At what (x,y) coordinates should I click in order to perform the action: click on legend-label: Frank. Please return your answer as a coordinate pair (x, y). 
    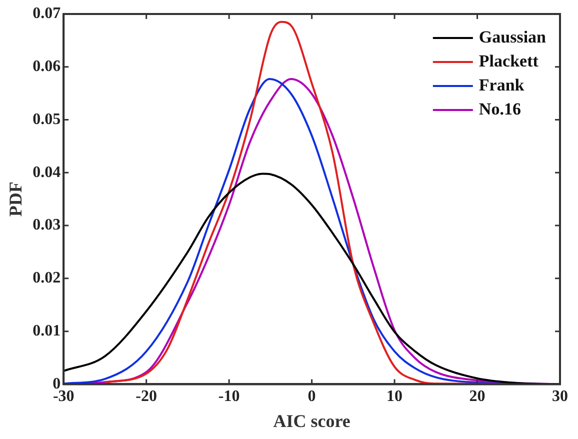
    Looking at the image, I should click on (501, 84).